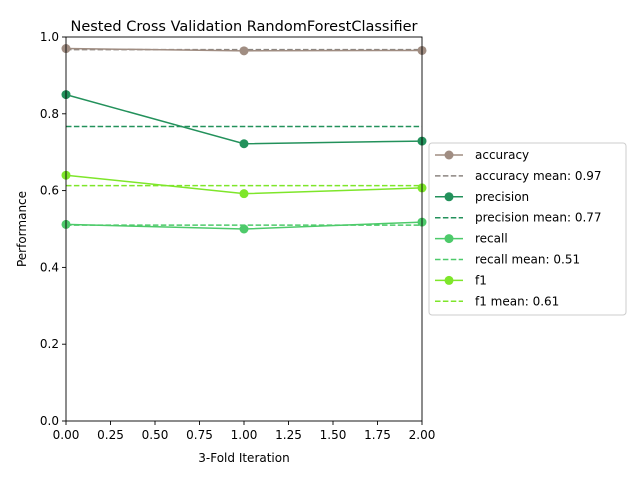 This screenshot has height=480, width=640. Describe the element at coordinates (49, 114) in the screenshot. I see `y-tick-label: 0.8` at that location.